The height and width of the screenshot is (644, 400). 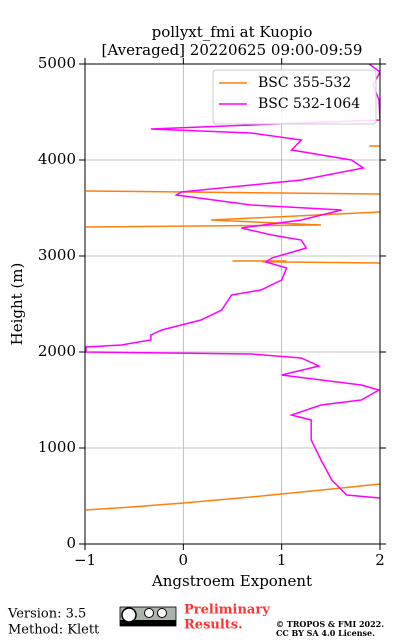 What do you see at coordinates (57, 63) in the screenshot?
I see `y-tick-label: 5000` at bounding box center [57, 63].